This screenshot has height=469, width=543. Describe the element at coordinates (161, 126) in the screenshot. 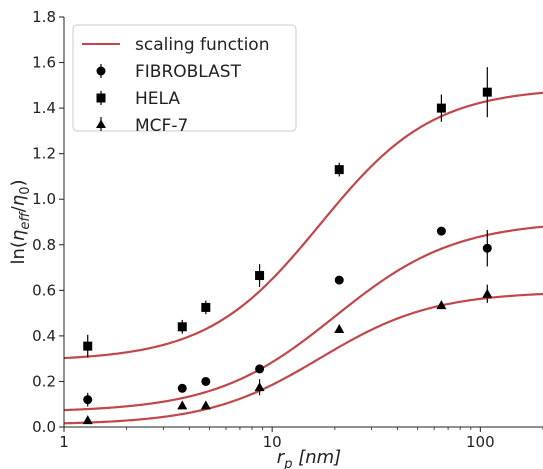

I see `legend-label-mcf7: MCF-7` at that location.